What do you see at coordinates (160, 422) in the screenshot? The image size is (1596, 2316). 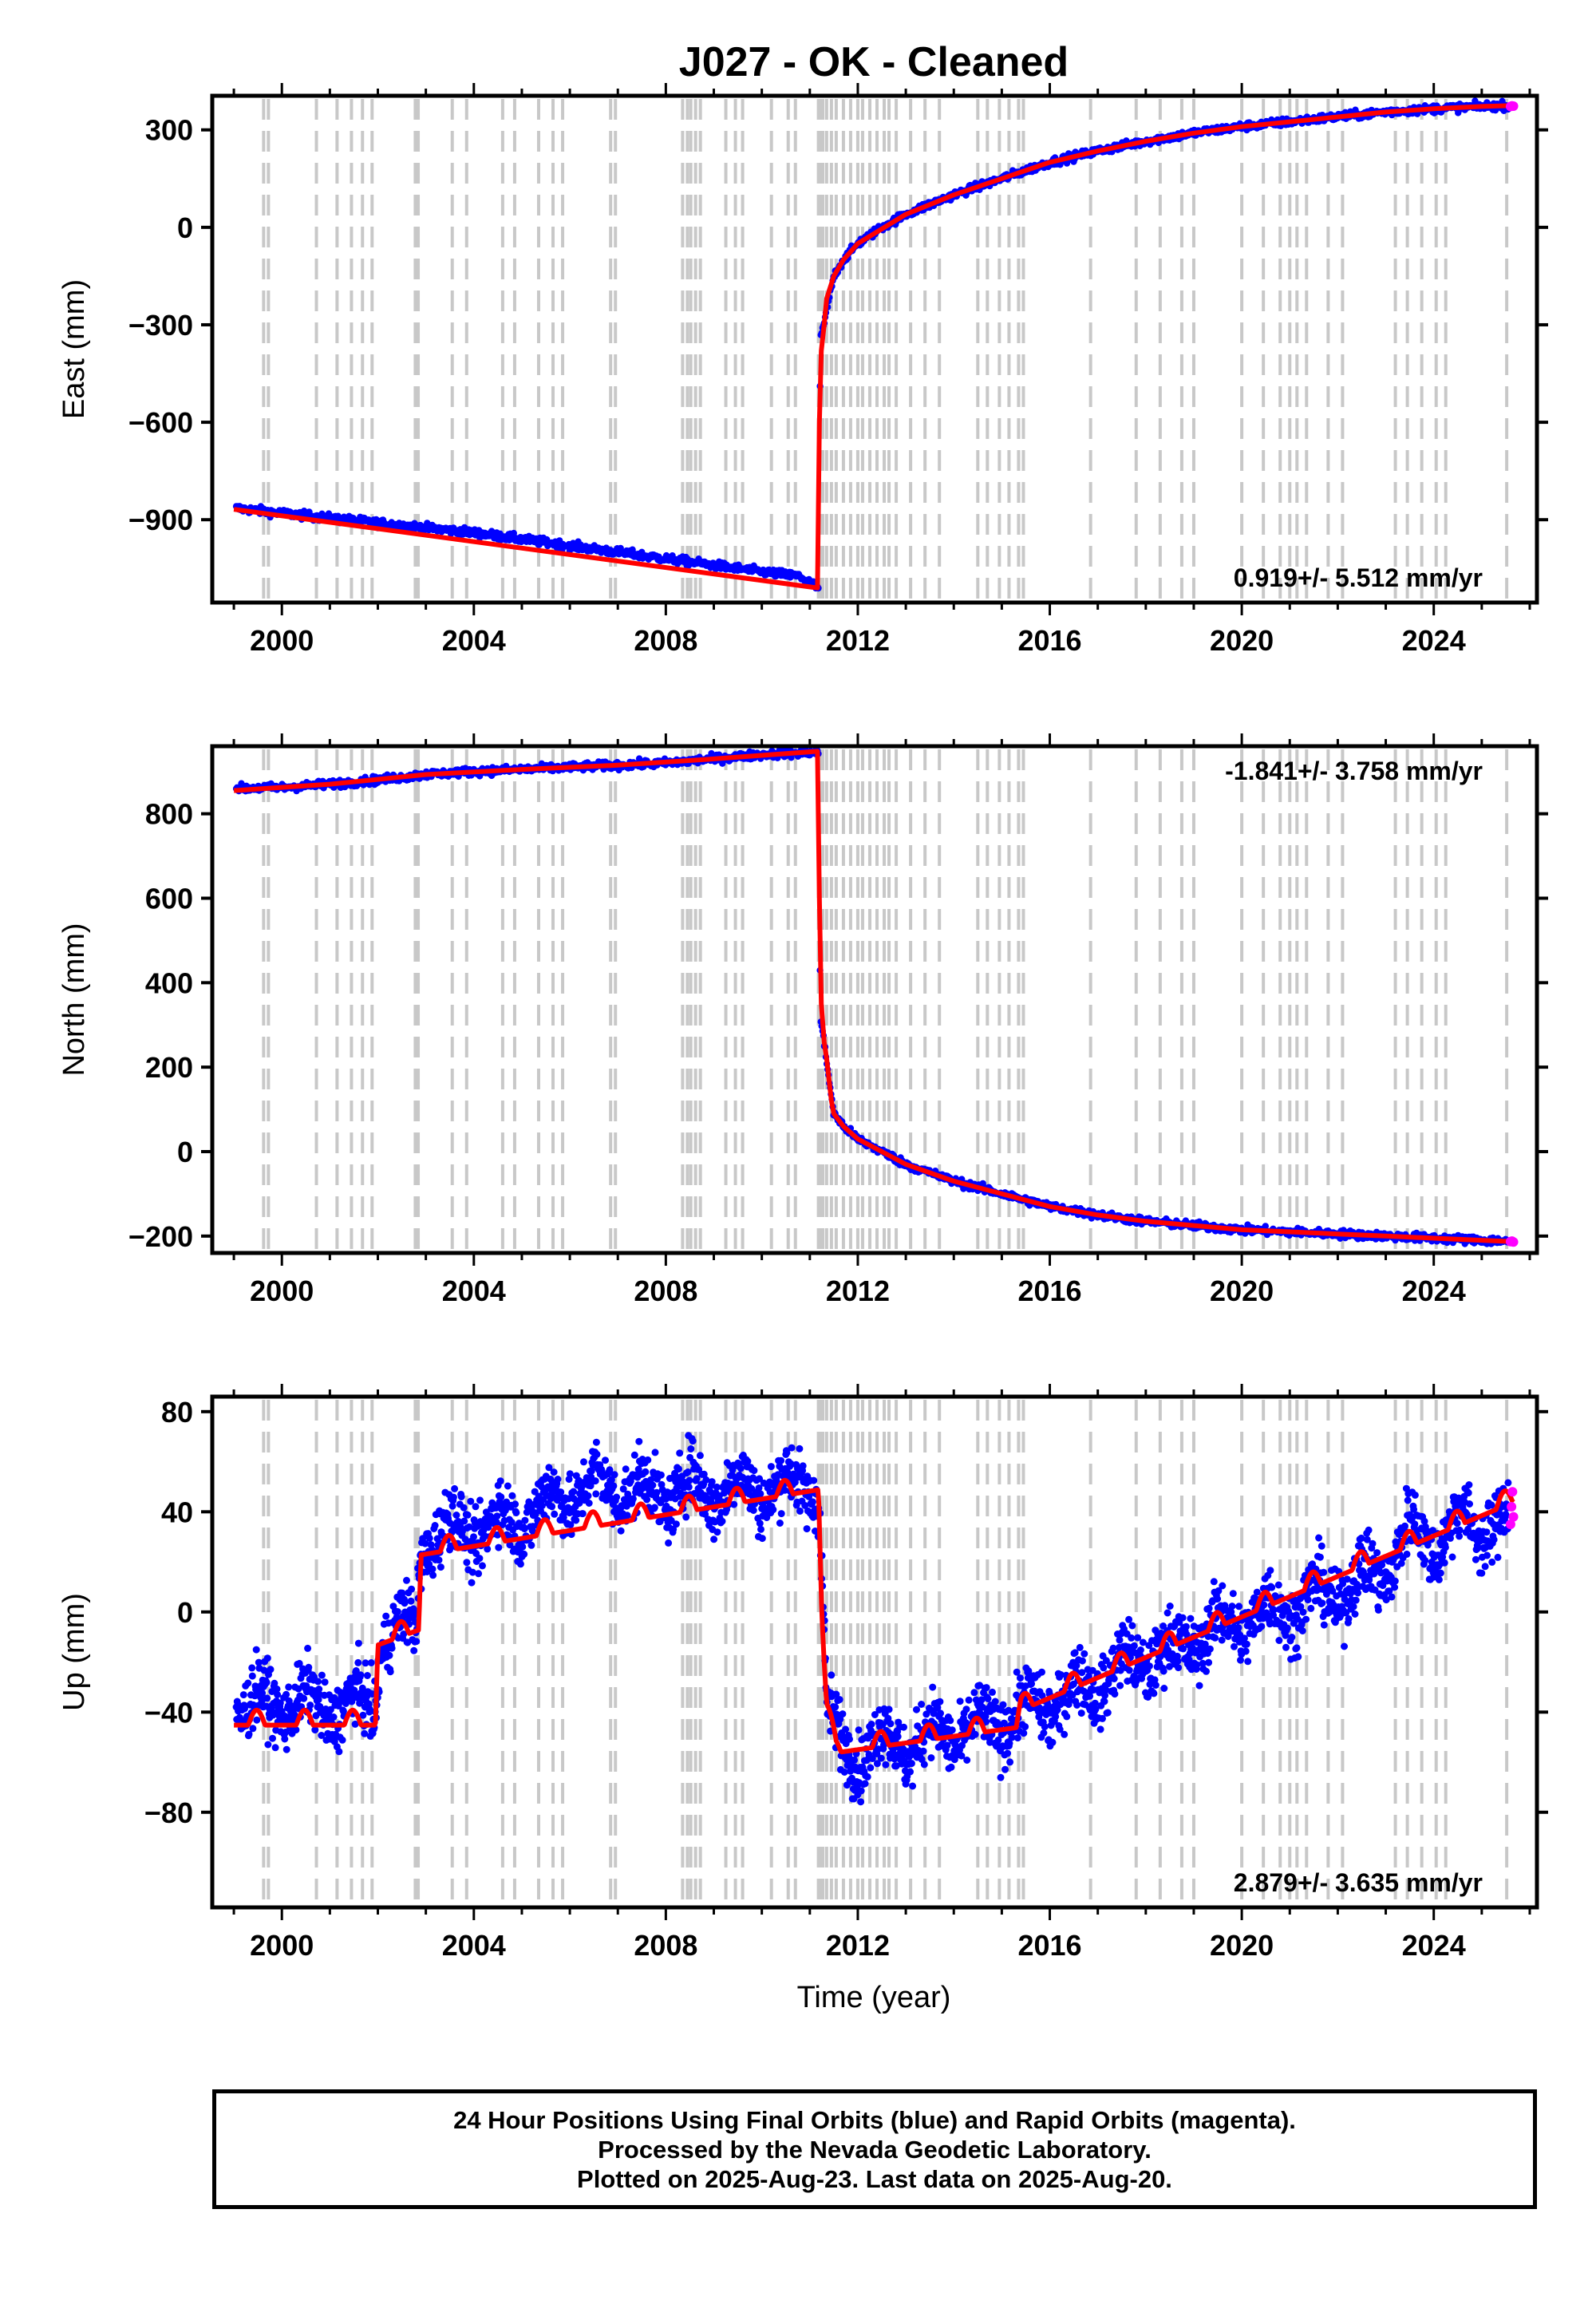 I see `y-tick-label: −600` at bounding box center [160, 422].